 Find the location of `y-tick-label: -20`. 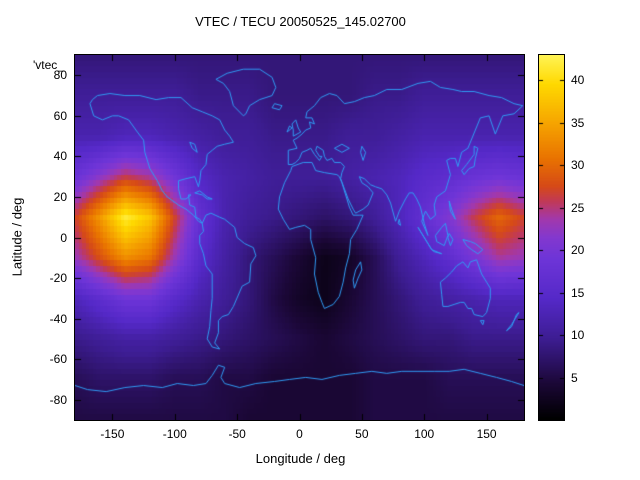

y-tick-label: -20 is located at coordinates (58, 278).